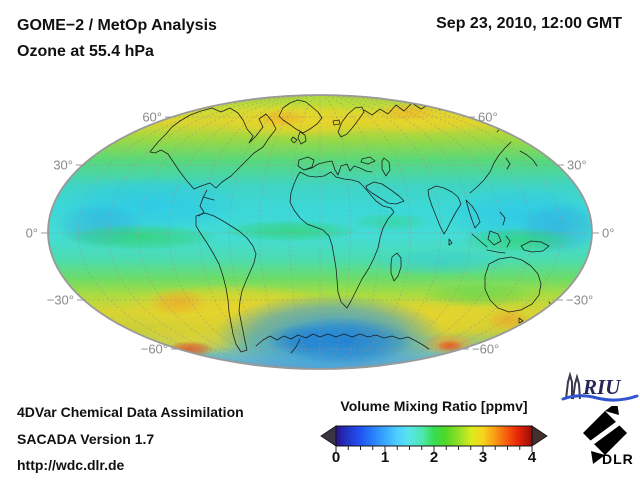 The width and height of the screenshot is (640, 480). I want to click on plot-title-line1: GOME−2 / MetOp Analysis, so click(117, 25).